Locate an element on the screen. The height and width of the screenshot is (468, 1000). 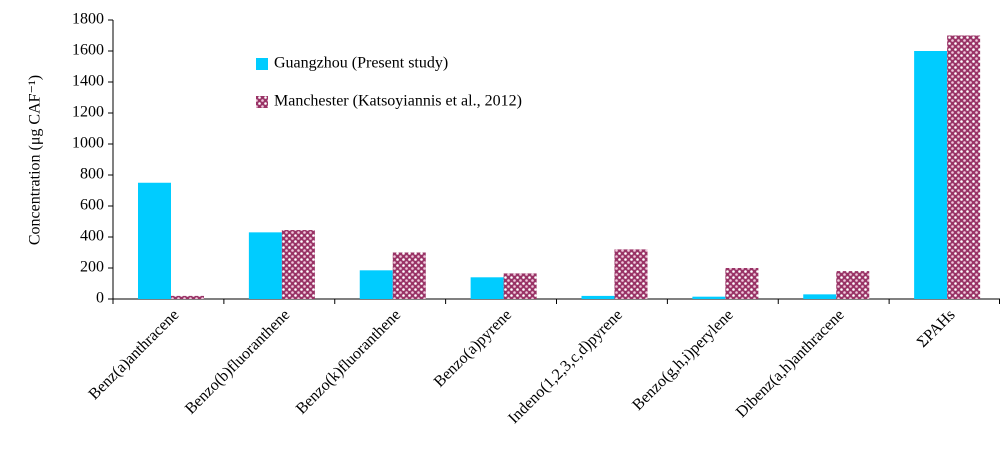
y-tick-label: 1800 is located at coordinates (88, 19).